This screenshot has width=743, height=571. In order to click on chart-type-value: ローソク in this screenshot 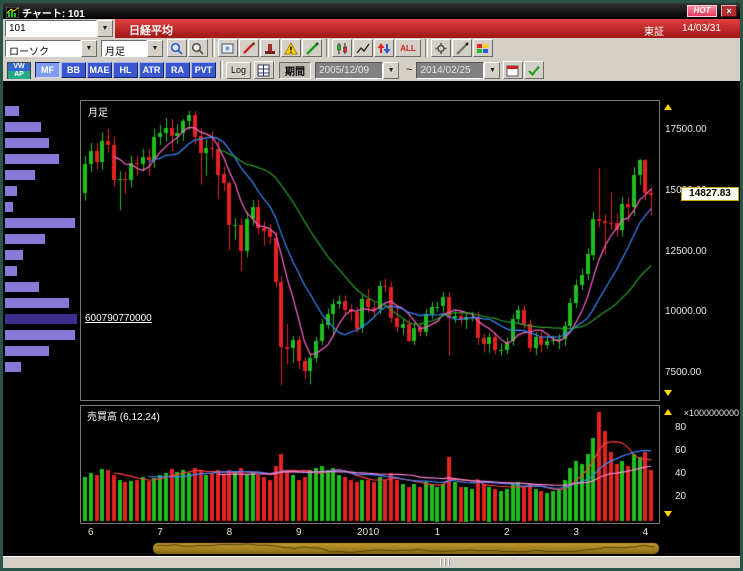, I will do `click(43, 48)`.